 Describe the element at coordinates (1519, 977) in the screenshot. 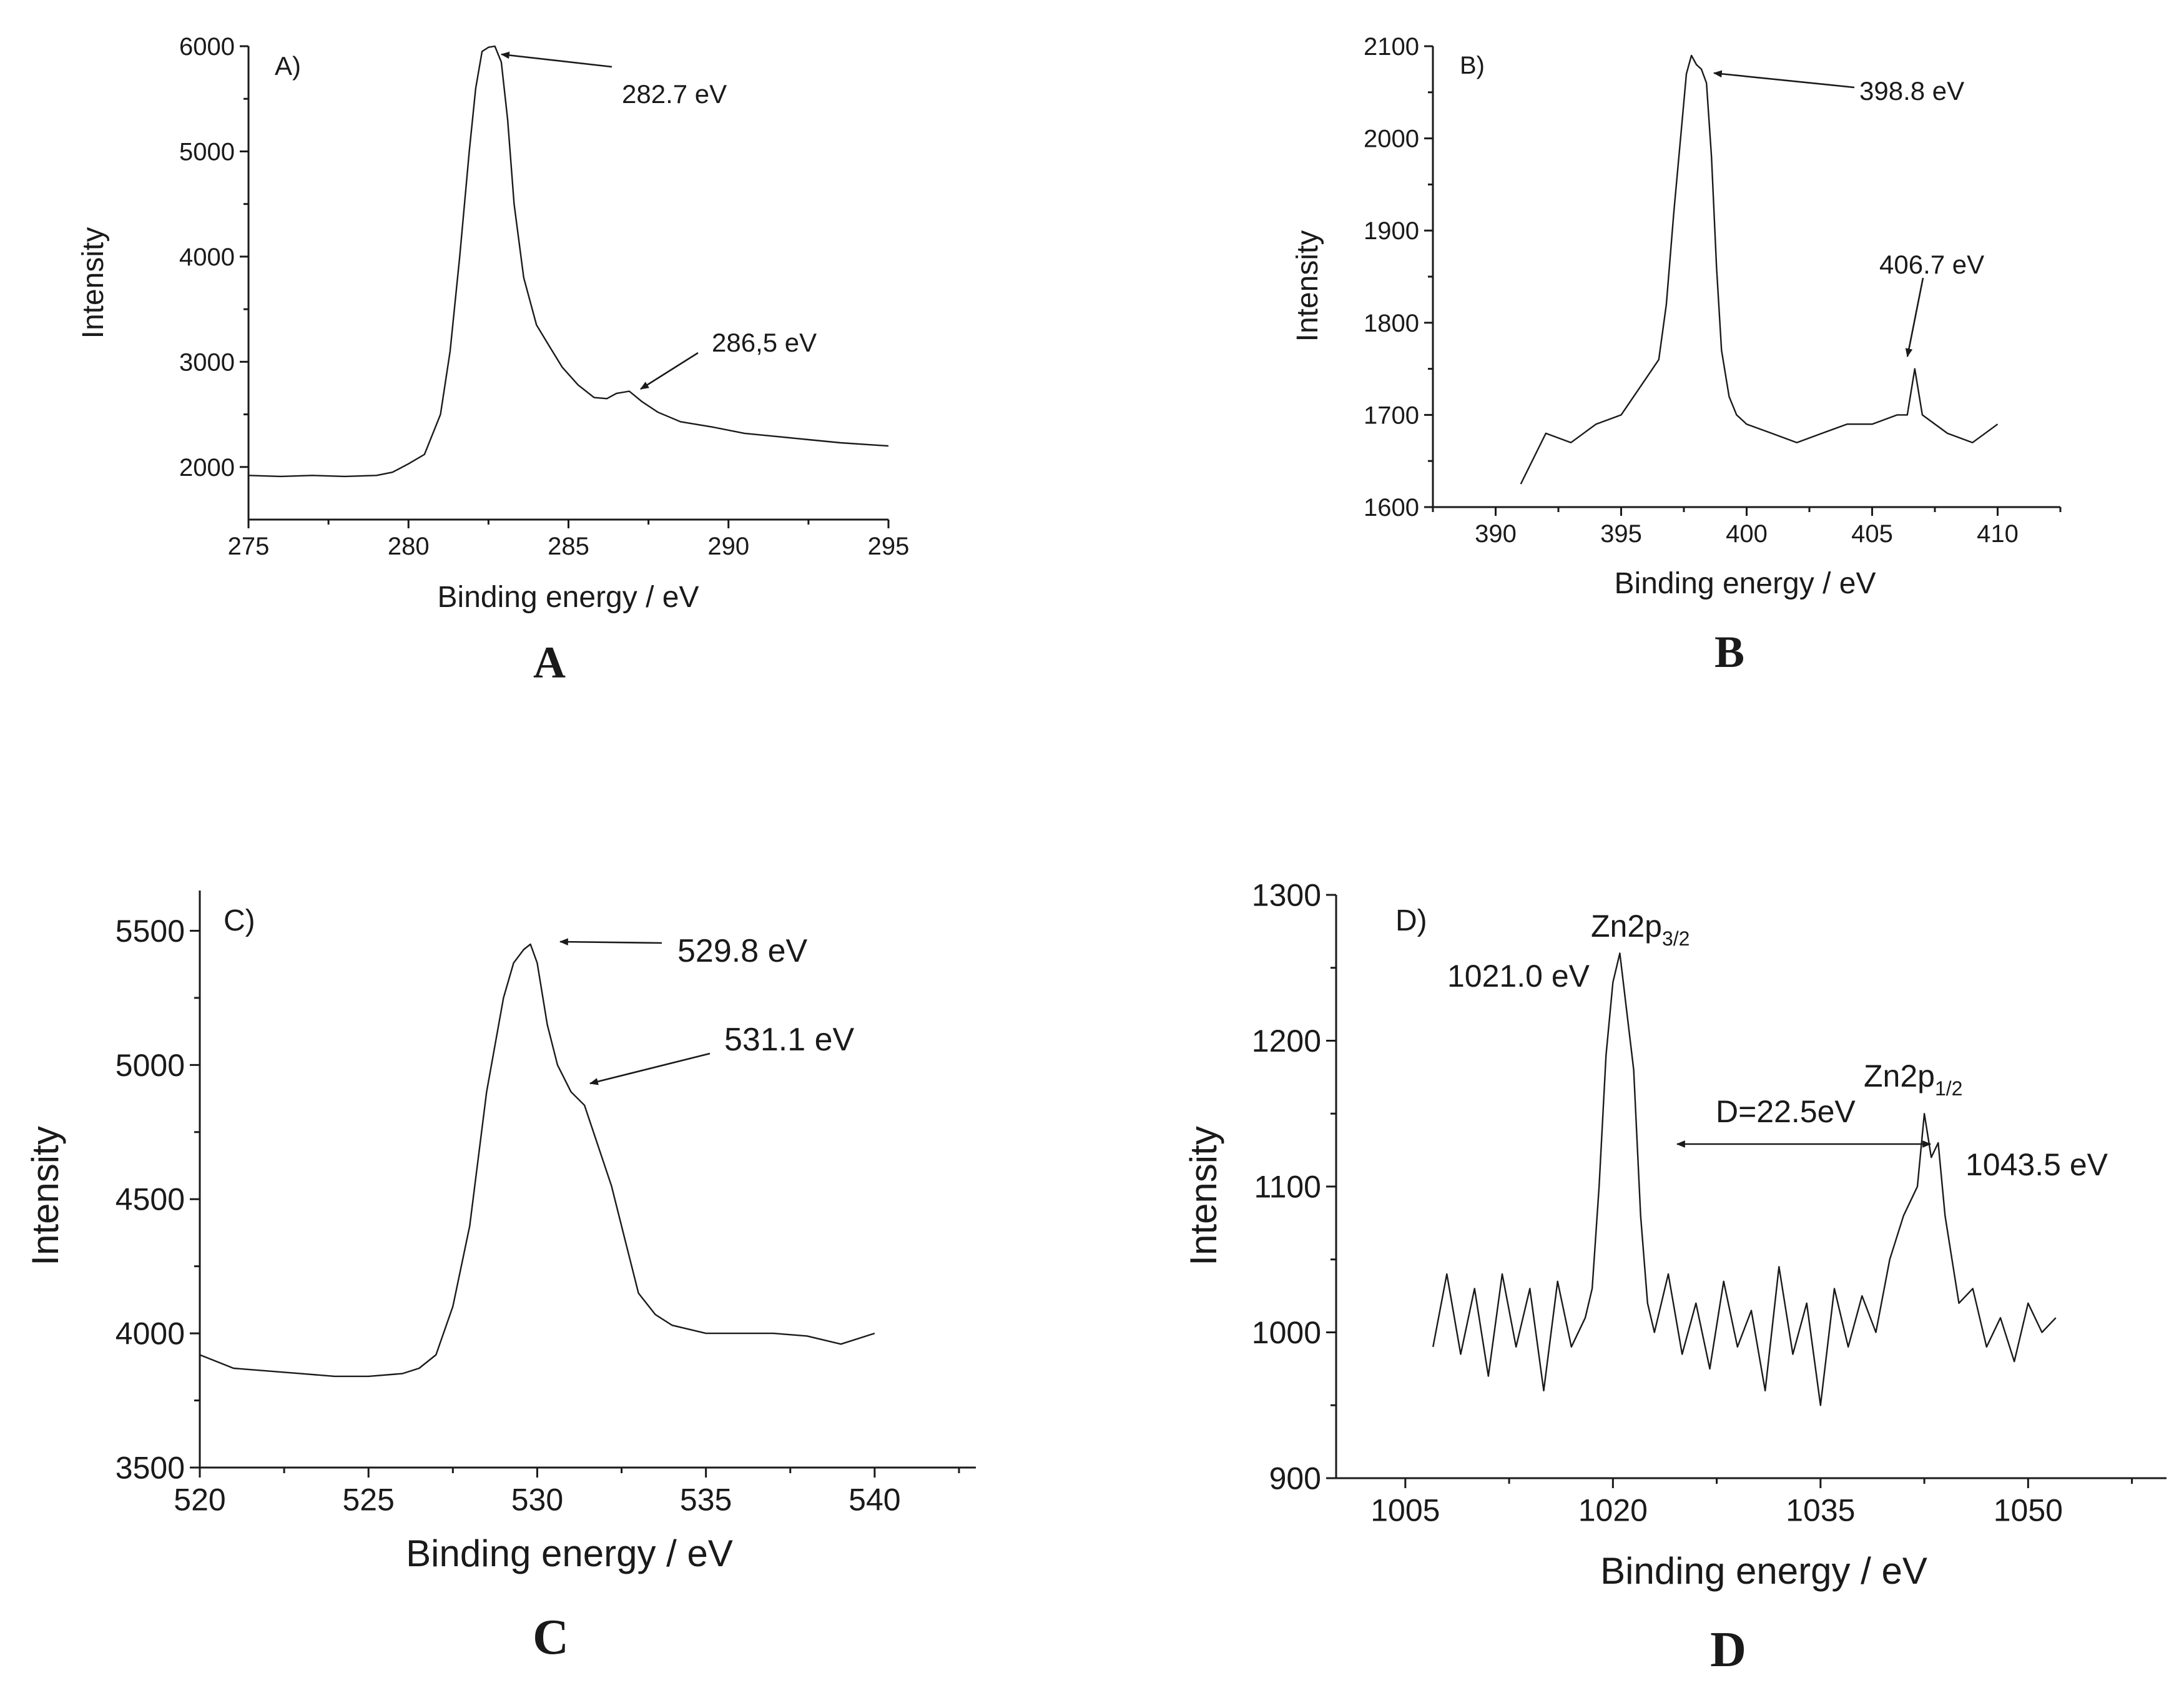

I see `annotation-1021-0-ev: 1021.0 eV` at that location.